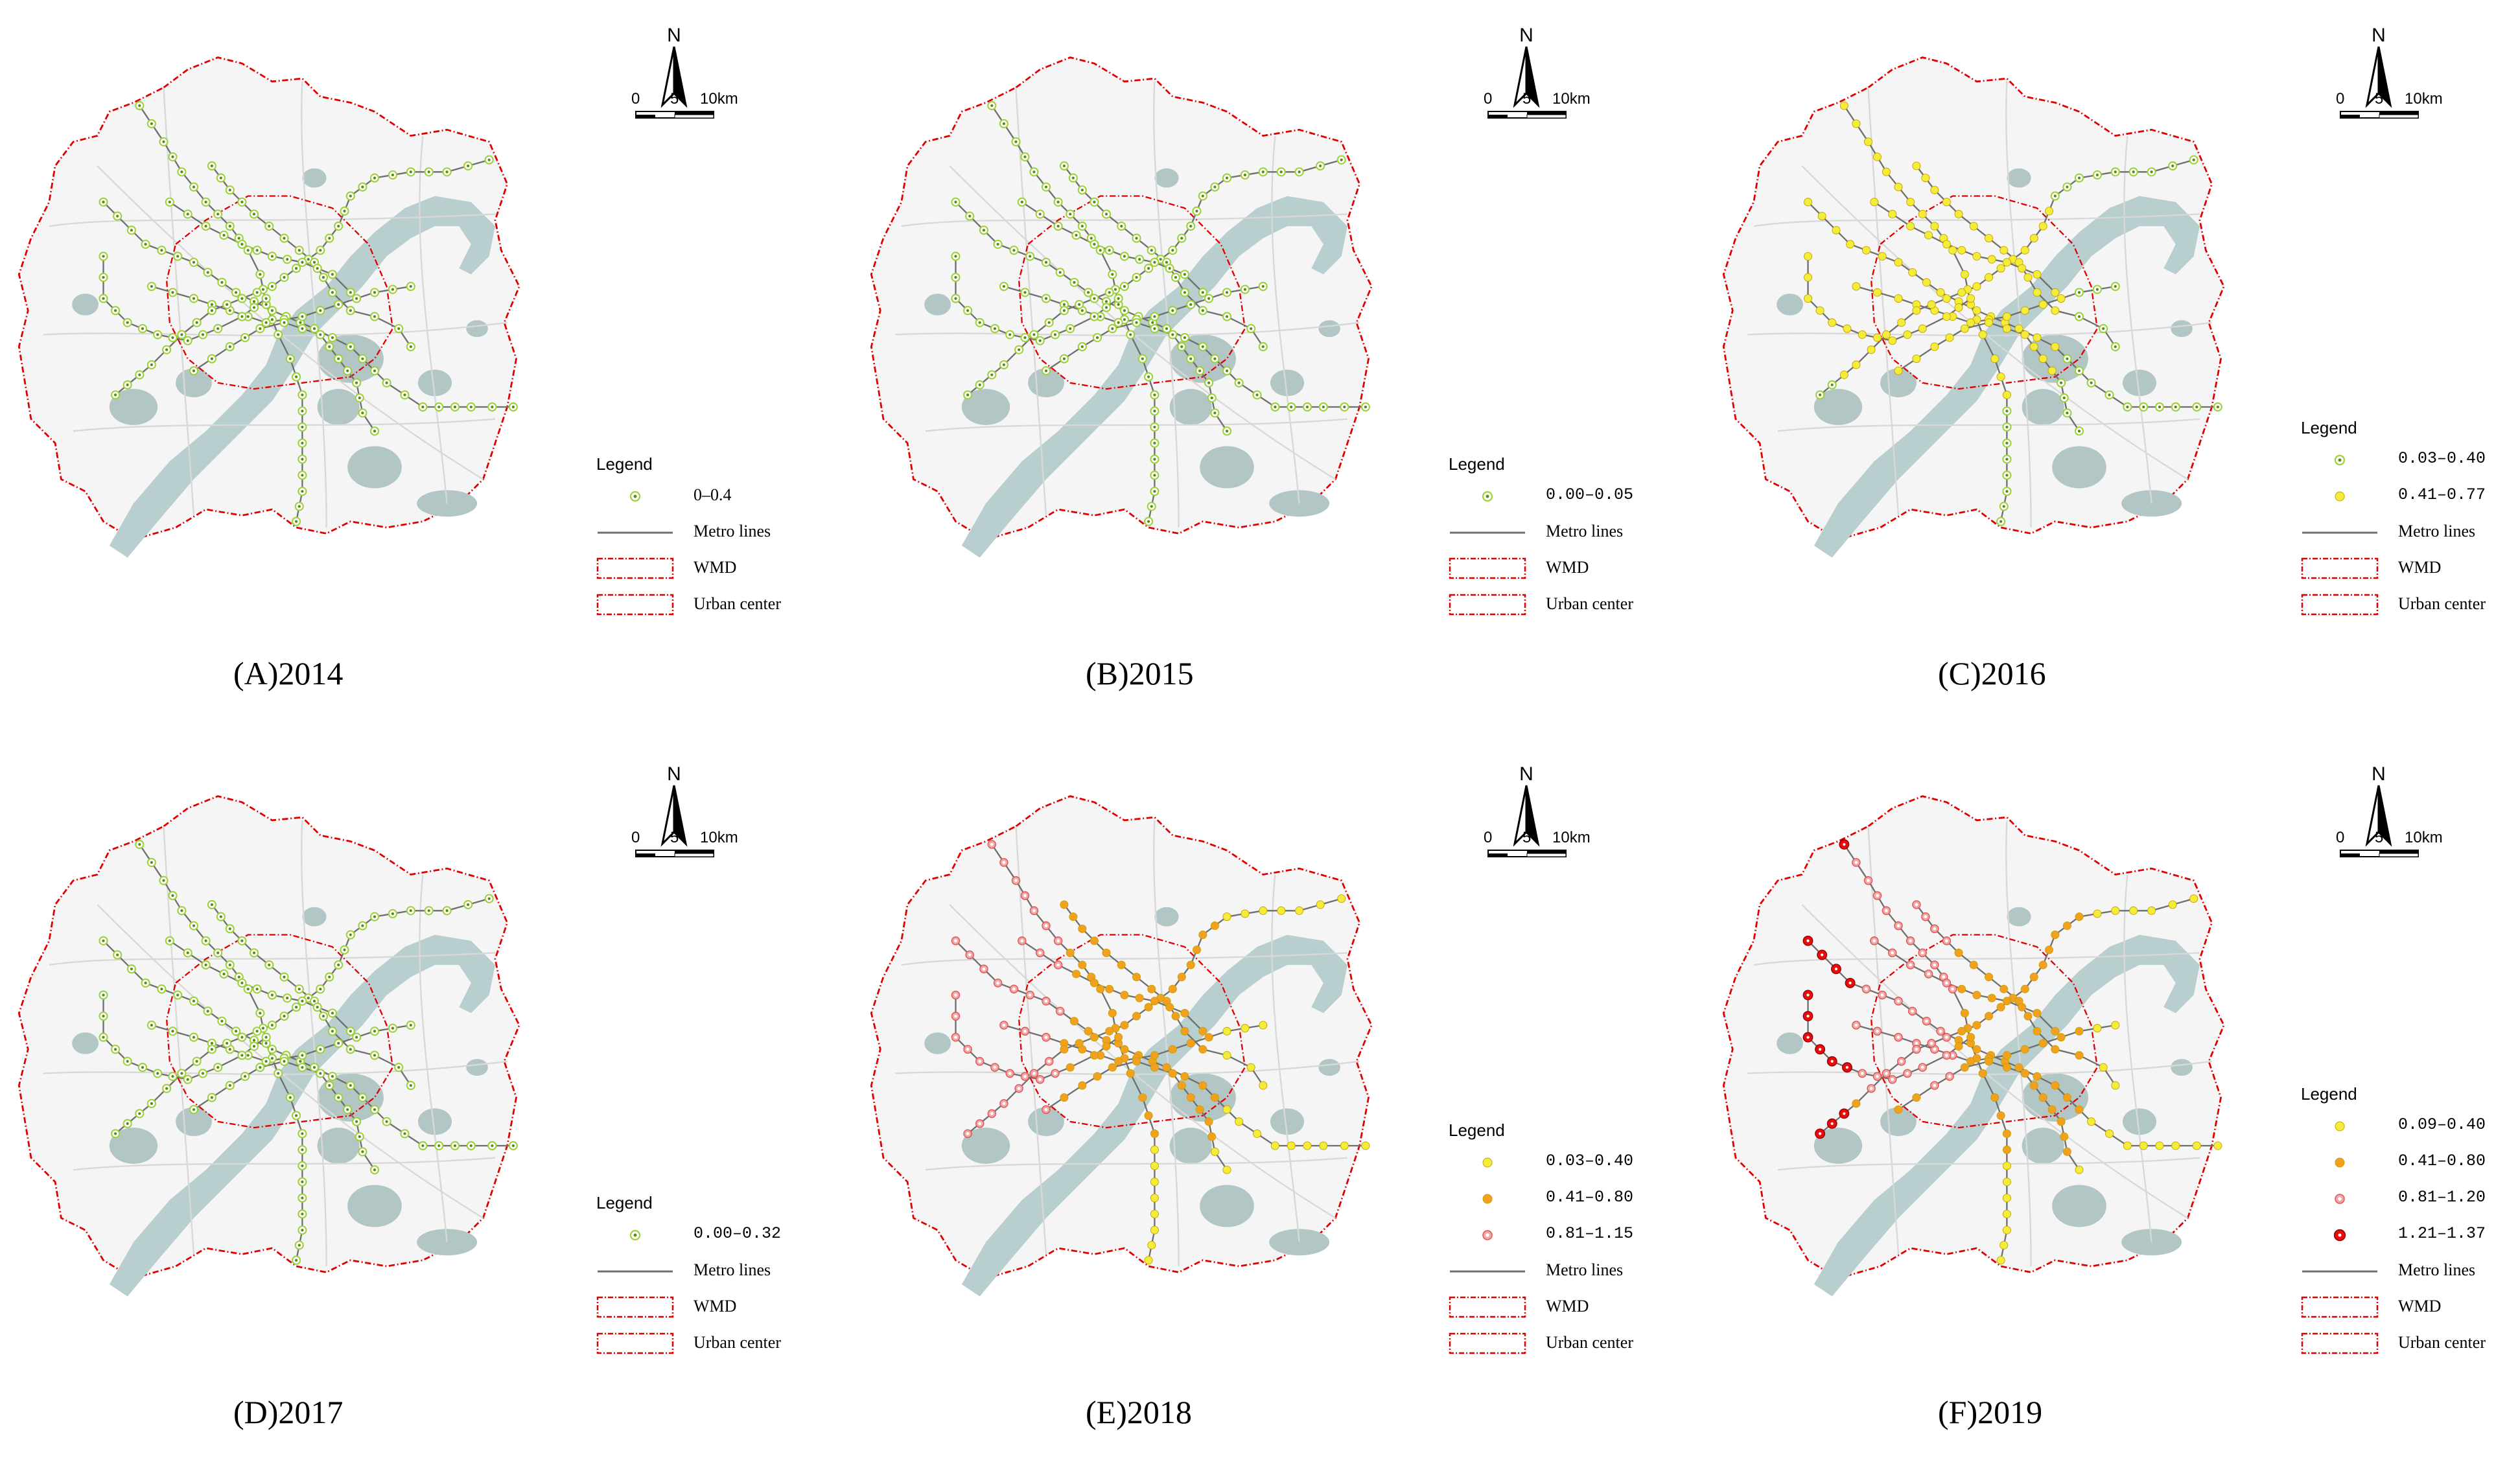 The image size is (2518, 1484). Describe the element at coordinates (2329, 1094) in the screenshot. I see `legend-title: Legend` at that location.